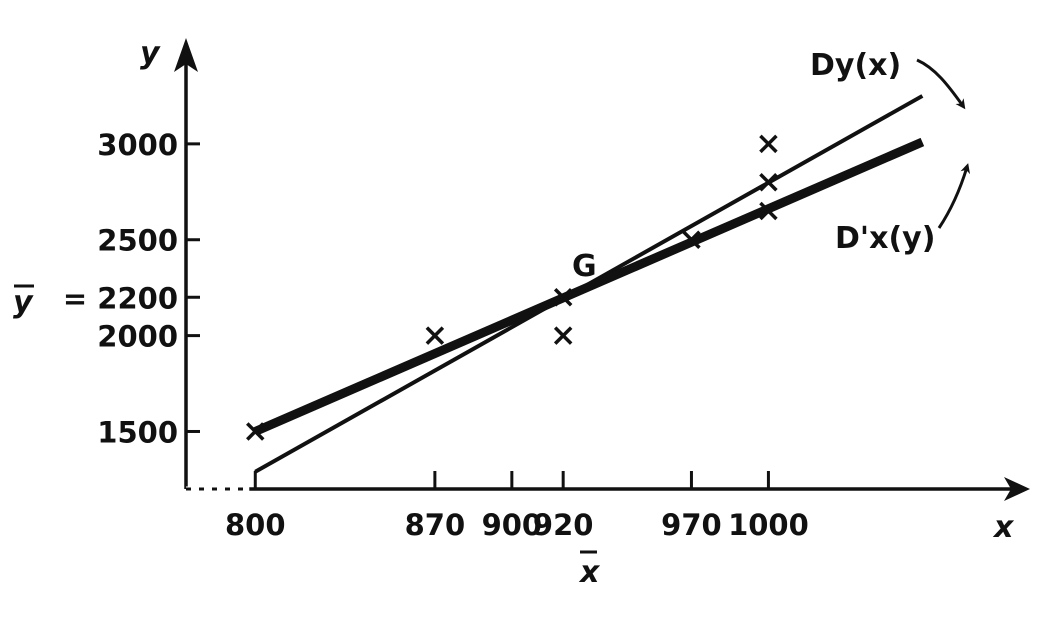  I want to click on line-label-dx-pointer, so click(954, 196).